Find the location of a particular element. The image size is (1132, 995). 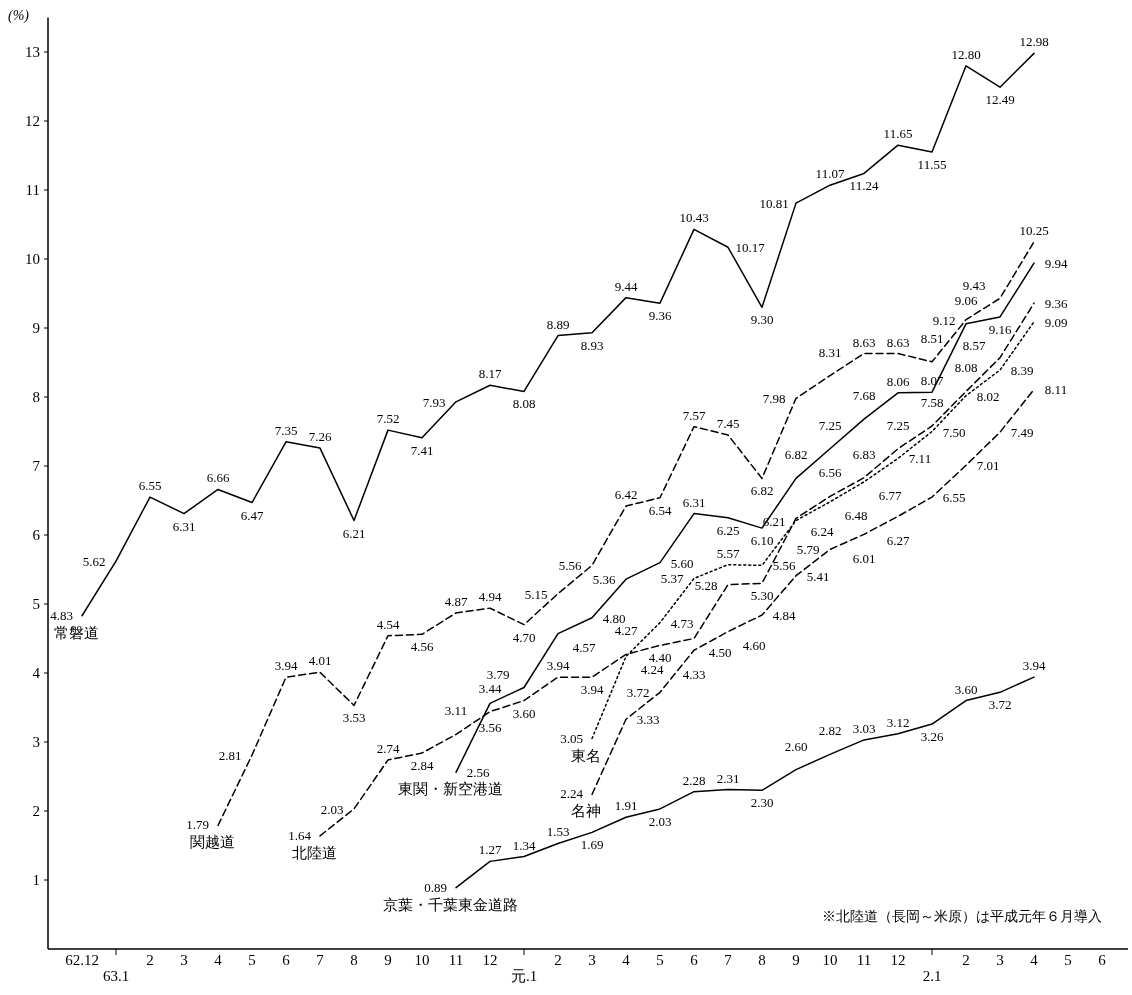

data-label: 7.52 is located at coordinates (388, 419).